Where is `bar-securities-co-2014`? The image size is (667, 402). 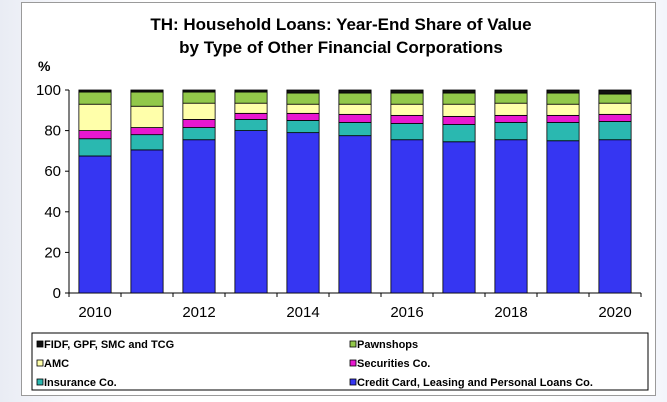
bar-securities-co-2014 is located at coordinates (303, 116).